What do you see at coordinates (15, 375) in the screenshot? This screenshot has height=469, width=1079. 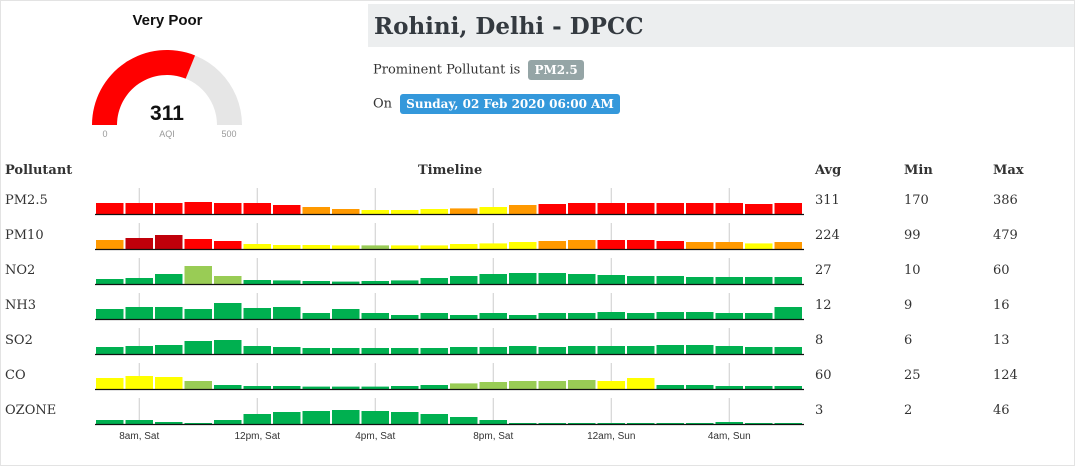 I see `pollutant-name: CO` at bounding box center [15, 375].